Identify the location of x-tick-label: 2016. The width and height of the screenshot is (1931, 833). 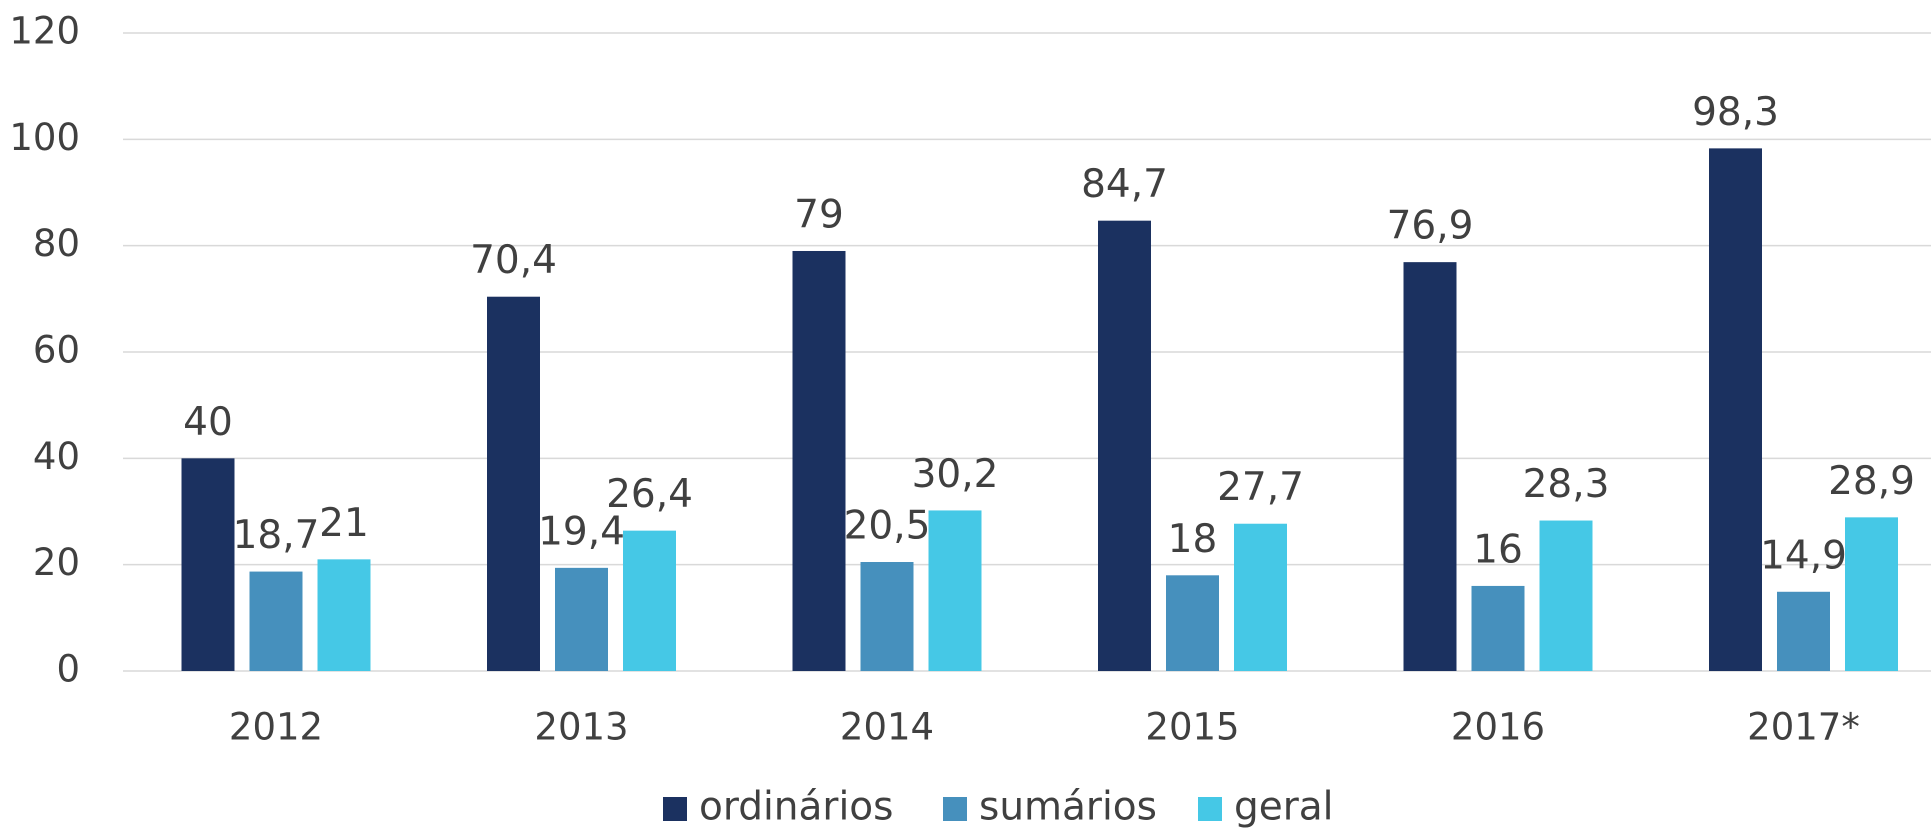
(1498, 727).